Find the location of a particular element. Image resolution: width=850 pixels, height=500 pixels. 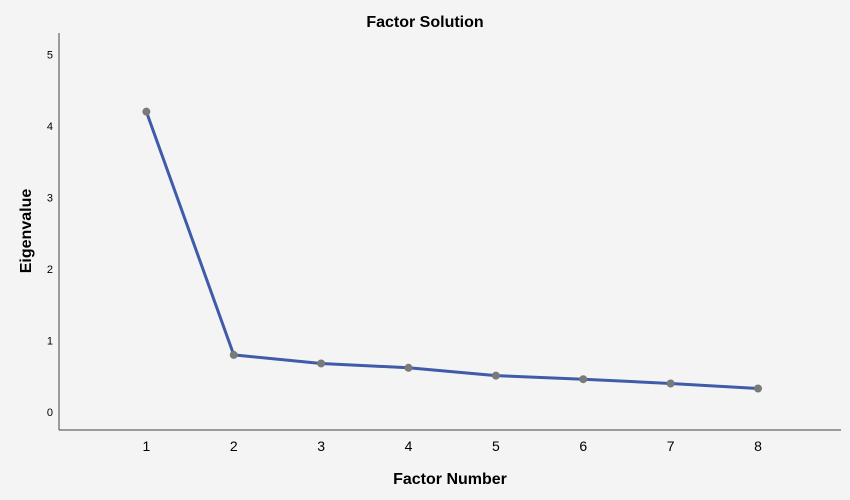

x-axis-title: Factor Number is located at coordinates (450, 479).